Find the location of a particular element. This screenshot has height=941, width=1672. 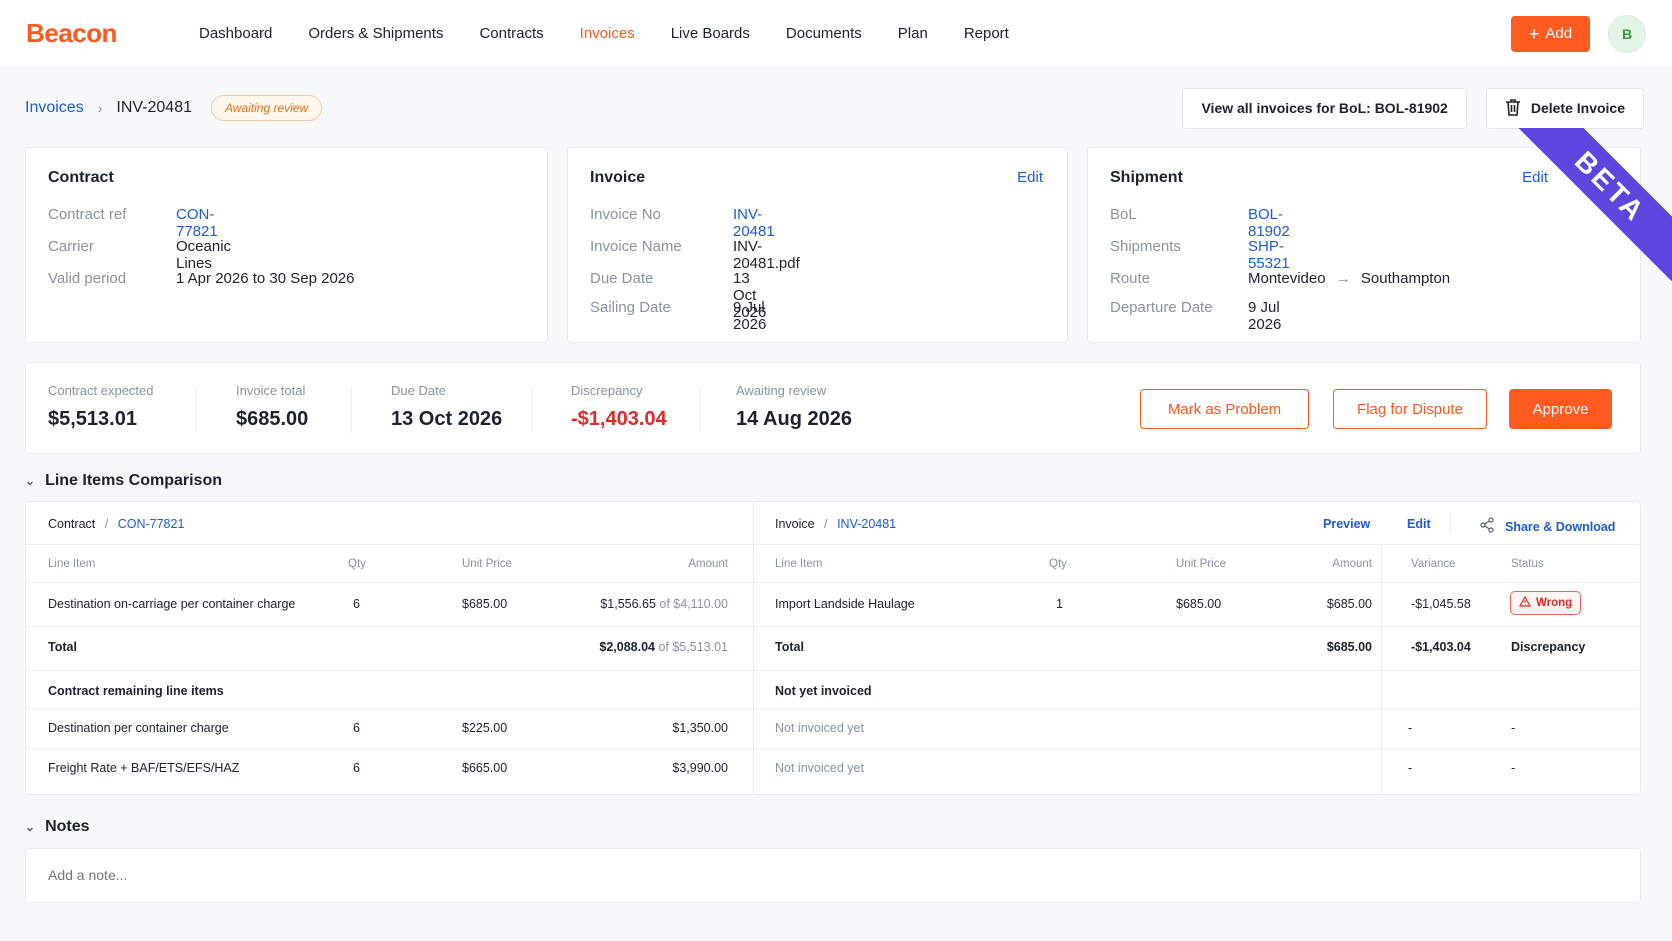

delete-invoice-button: Delete Invoice is located at coordinates (1564, 108).